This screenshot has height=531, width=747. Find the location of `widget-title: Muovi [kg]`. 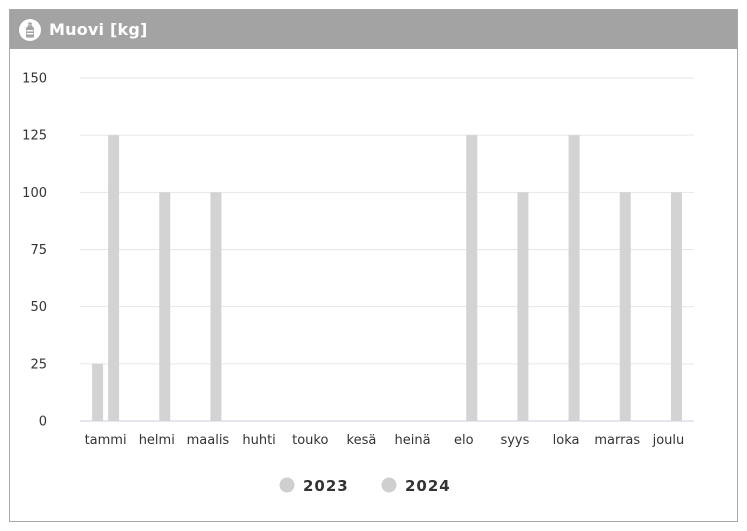

widget-title: Muovi [kg] is located at coordinates (98, 29).